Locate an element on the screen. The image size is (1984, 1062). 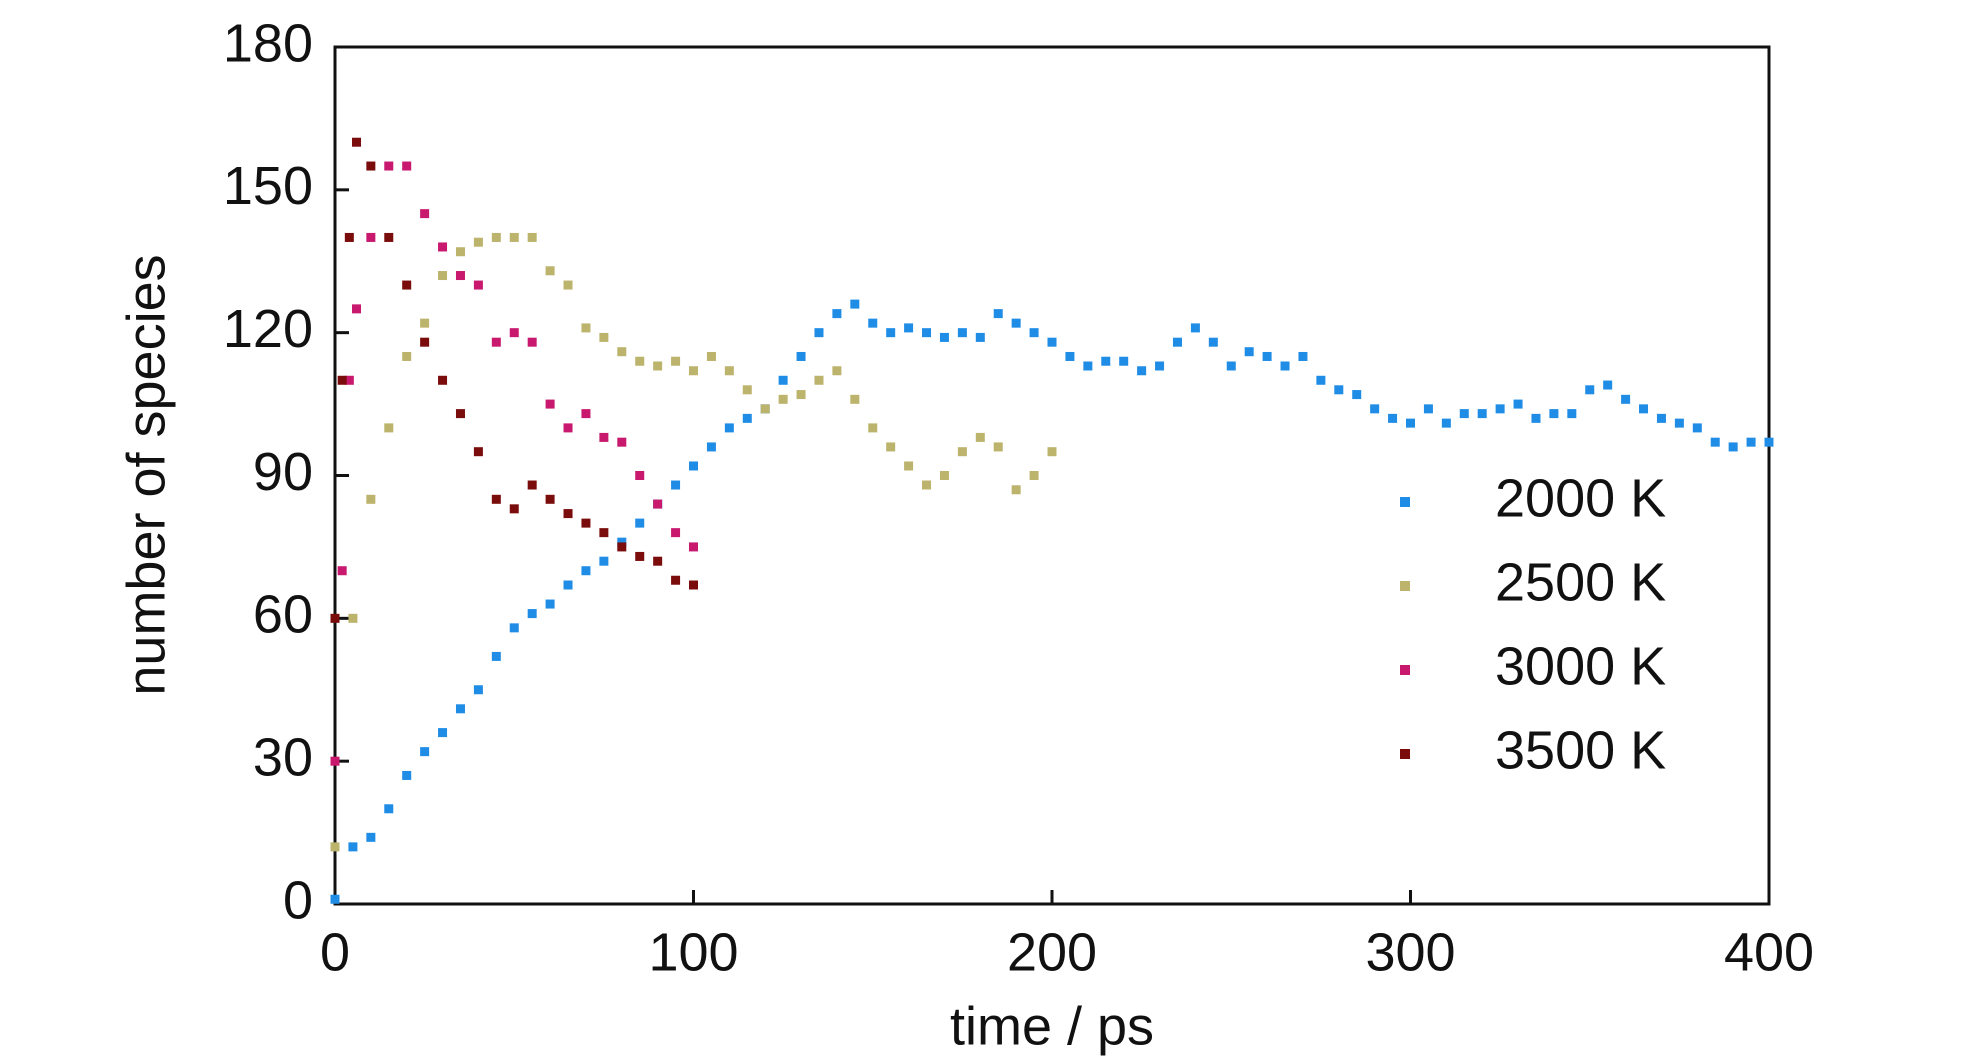
y-tick-label: 0 is located at coordinates (298, 900).